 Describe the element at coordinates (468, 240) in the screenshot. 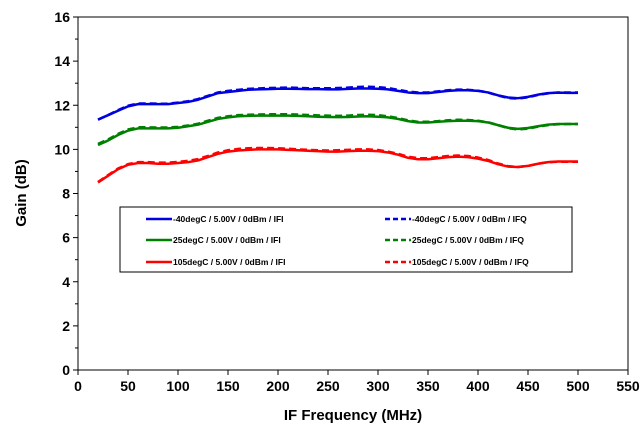

I see `legend-label-4: 25degC / 5.00V / 0dBm / IFQ` at that location.